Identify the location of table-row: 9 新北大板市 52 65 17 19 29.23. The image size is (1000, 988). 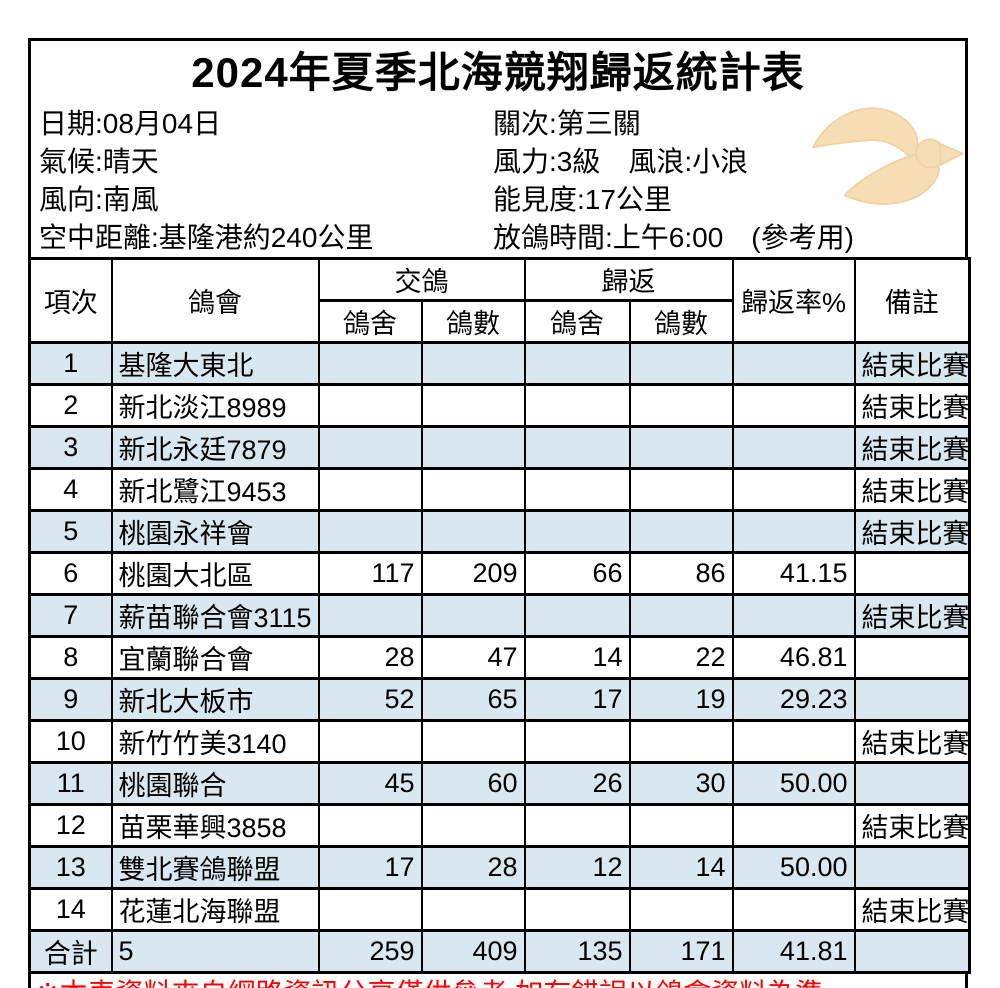
(499, 699).